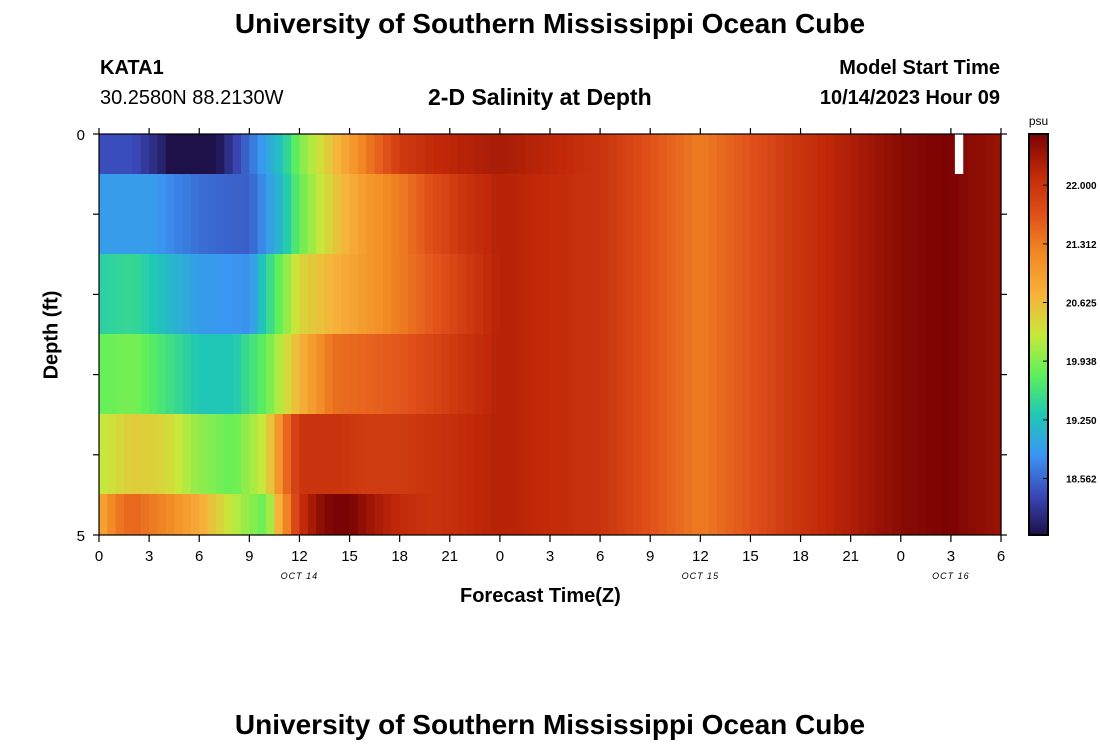 The width and height of the screenshot is (1100, 750). What do you see at coordinates (1081, 304) in the screenshot?
I see `colorbar-tick-label: 20.625` at bounding box center [1081, 304].